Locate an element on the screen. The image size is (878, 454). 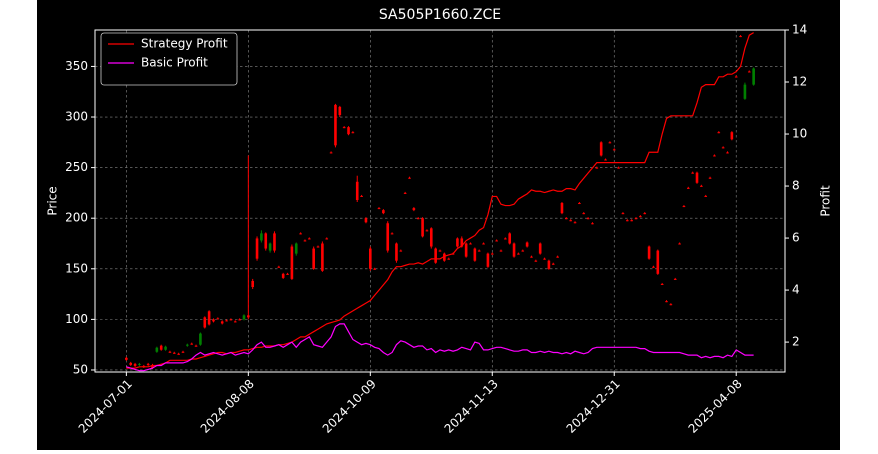
y-tick-label: 150 is located at coordinates (76, 268).